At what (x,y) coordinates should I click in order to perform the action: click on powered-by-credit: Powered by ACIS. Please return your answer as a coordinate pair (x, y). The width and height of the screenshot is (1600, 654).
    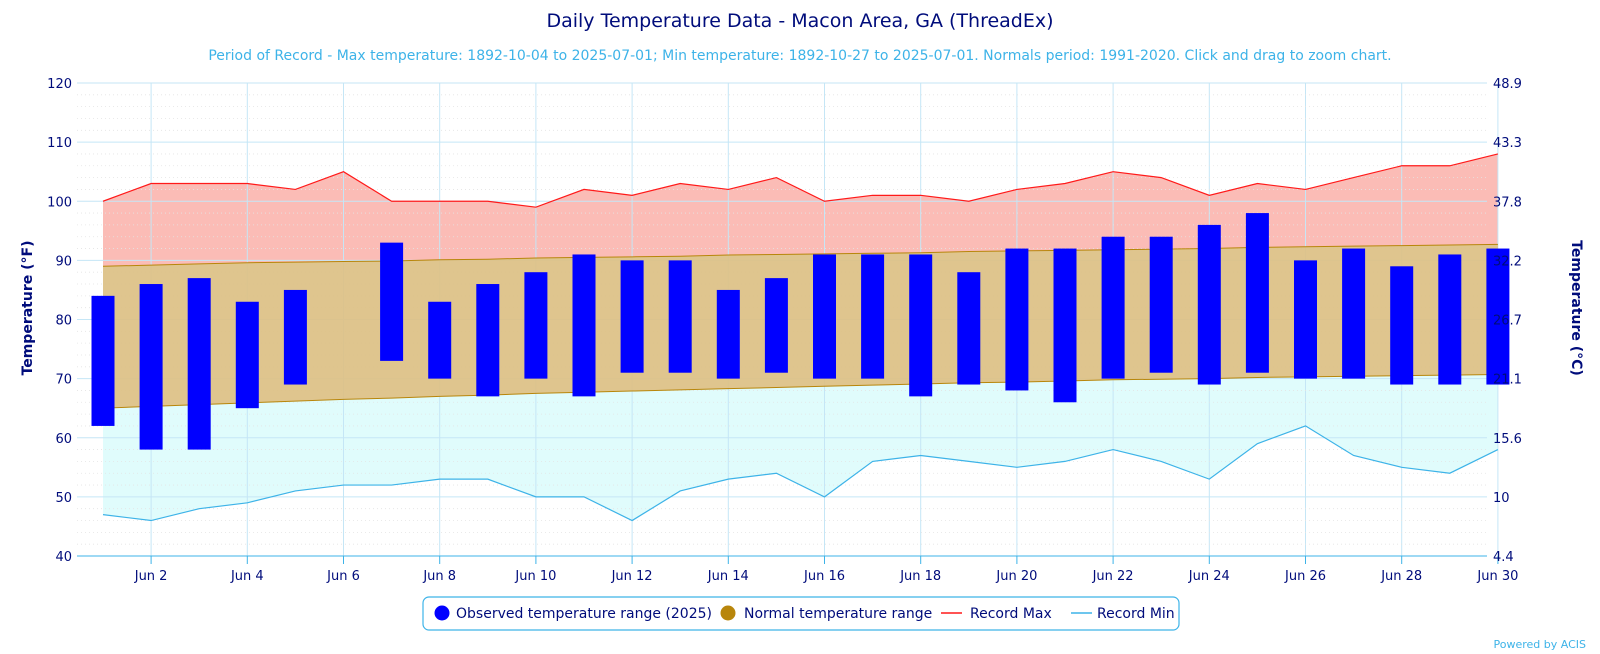
    Looking at the image, I should click on (1540, 644).